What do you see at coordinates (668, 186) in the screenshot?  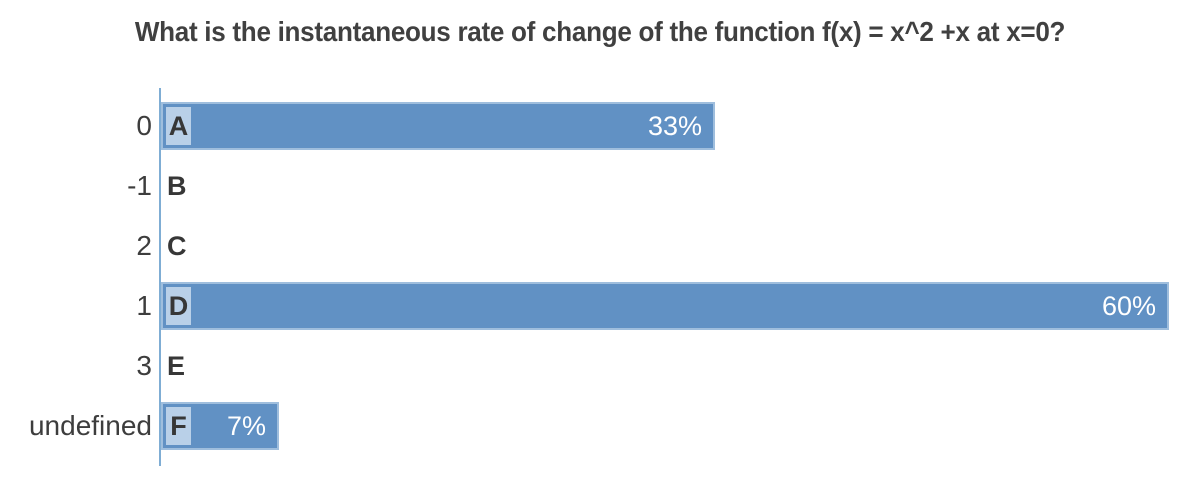 I see `chart-row: B` at bounding box center [668, 186].